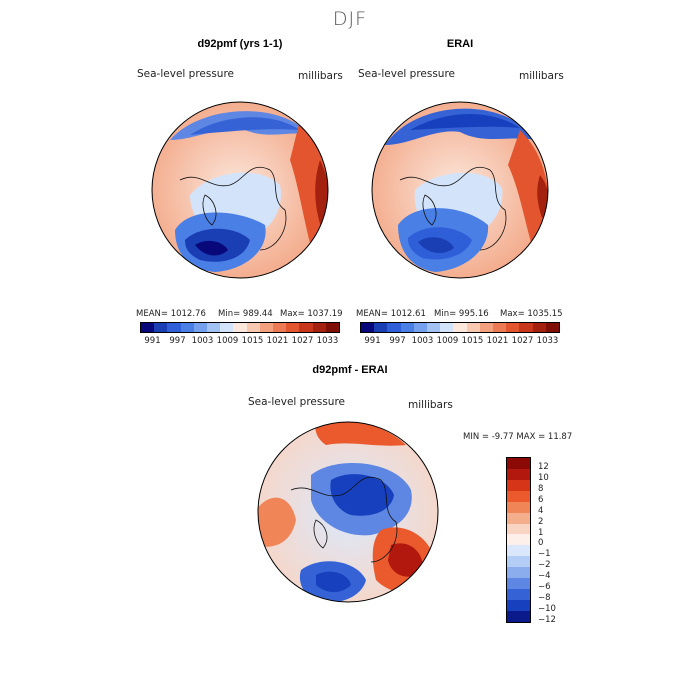  I want to click on diff-colorbar-tick-label: 0, so click(541, 543).